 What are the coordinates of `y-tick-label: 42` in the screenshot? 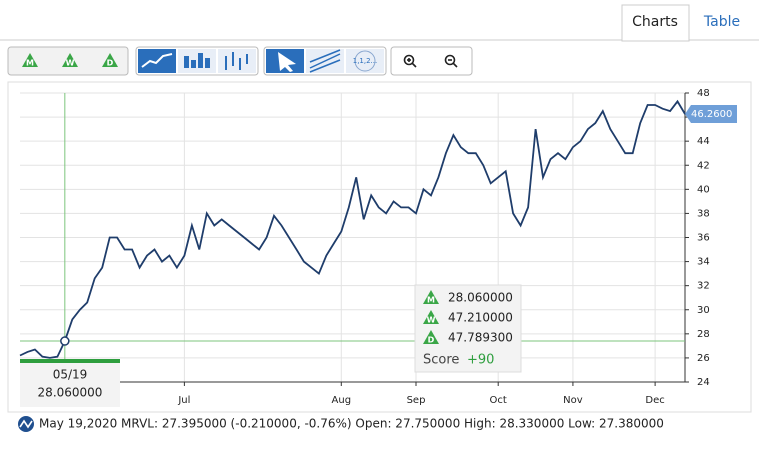 It's located at (703, 165).